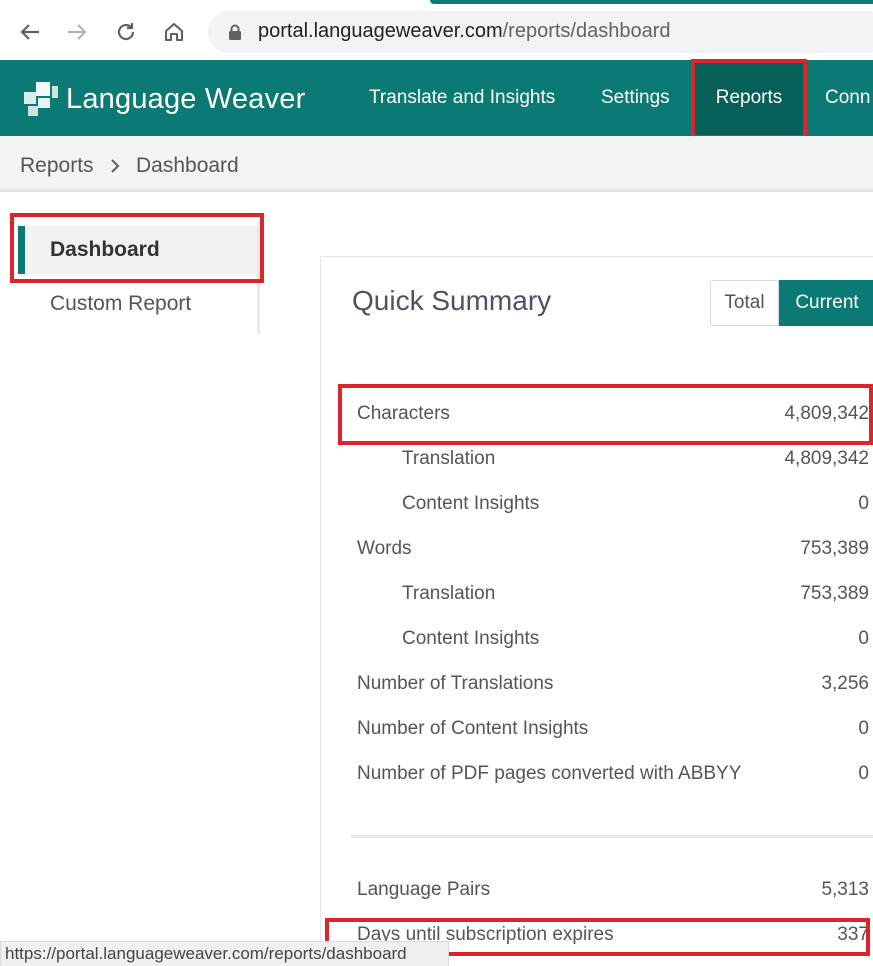 The image size is (873, 966). What do you see at coordinates (845, 889) in the screenshot?
I see `row-value: 5,313` at bounding box center [845, 889].